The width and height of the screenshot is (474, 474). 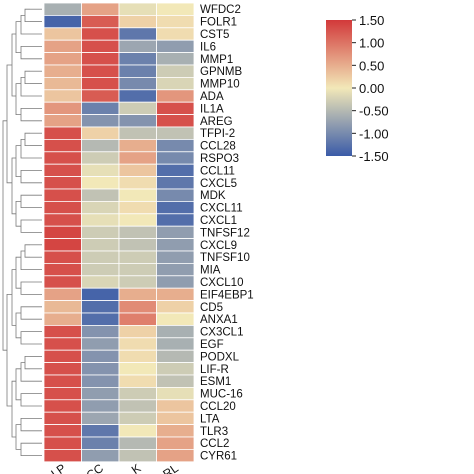 I want to click on row-label: WFDC2, so click(x=220, y=10).